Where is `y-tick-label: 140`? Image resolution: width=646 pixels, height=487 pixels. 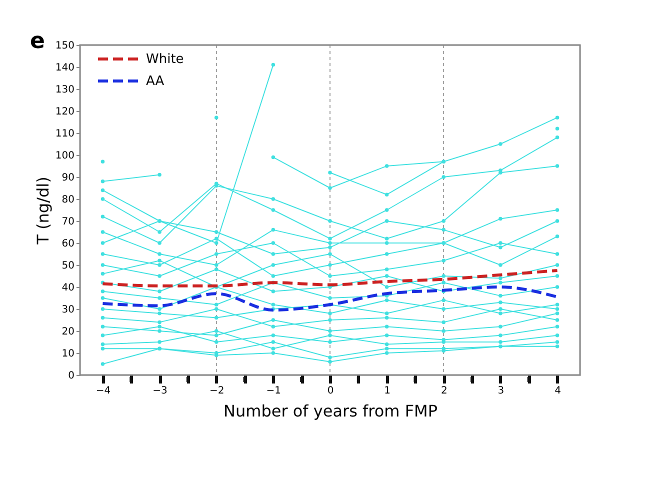
y-tick-label: 140 is located at coordinates (64, 68).